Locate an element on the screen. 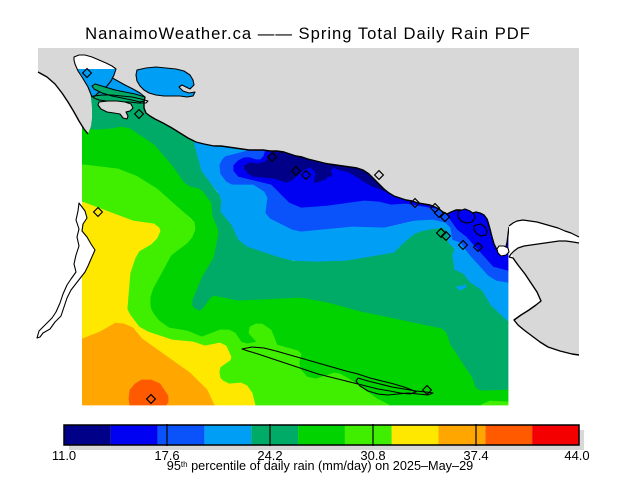  svg-text: 11.0 is located at coordinates (64, 455).